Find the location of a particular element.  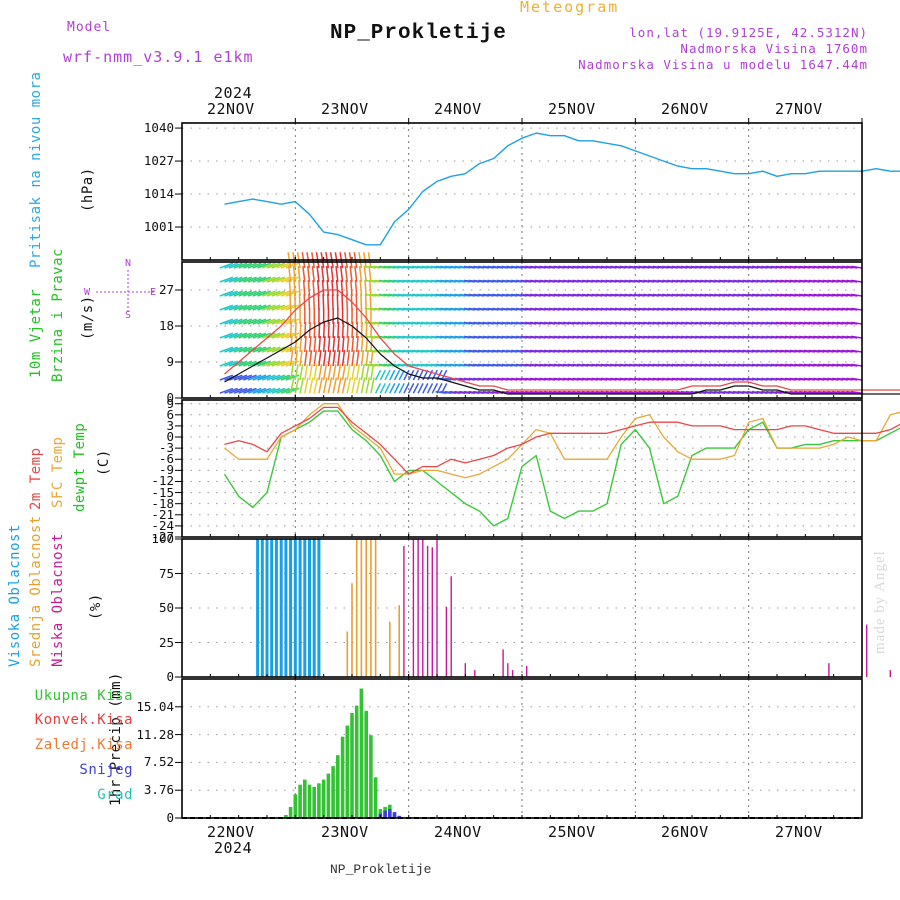

wind-y-tick-label: 9 is located at coordinates (170, 361).